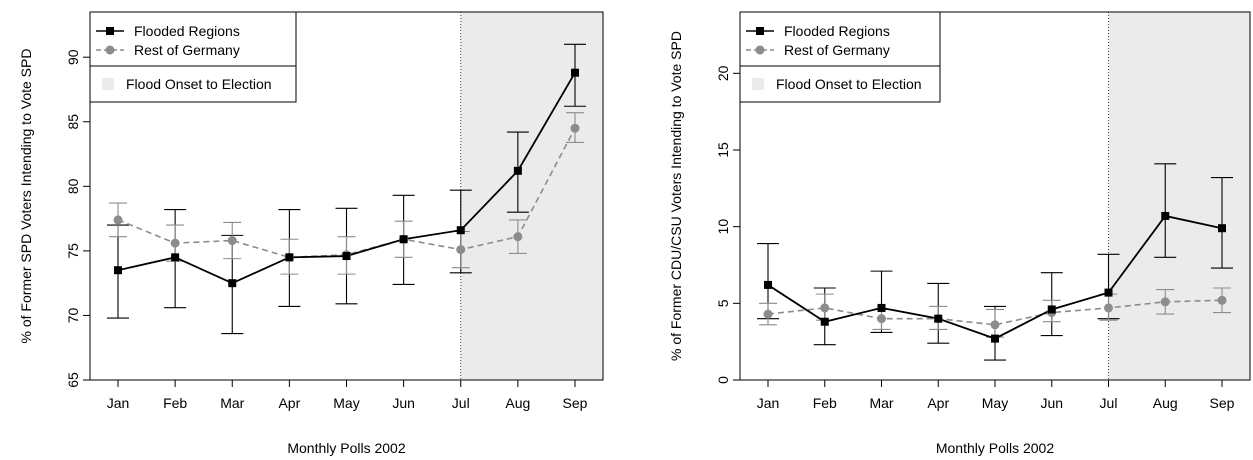 This screenshot has width=1253, height=460. Describe the element at coordinates (995, 277) in the screenshot. I see `series-markers` at that location.